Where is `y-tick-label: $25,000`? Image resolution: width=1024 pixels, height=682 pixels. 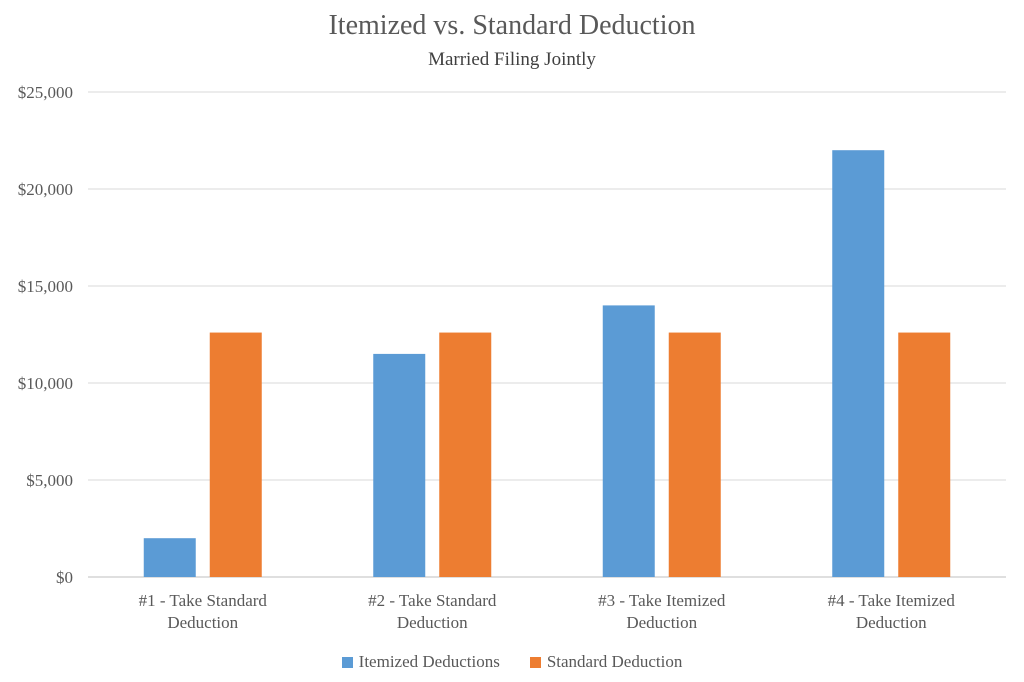 y-tick-label: $25,000 is located at coordinates (45, 92).